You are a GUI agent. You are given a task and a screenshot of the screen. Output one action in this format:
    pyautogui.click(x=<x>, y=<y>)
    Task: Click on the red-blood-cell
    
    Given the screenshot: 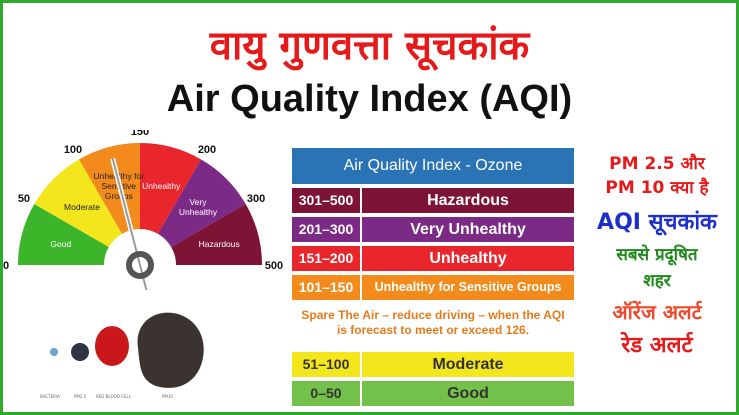 What is the action you would take?
    pyautogui.click(x=112, y=346)
    